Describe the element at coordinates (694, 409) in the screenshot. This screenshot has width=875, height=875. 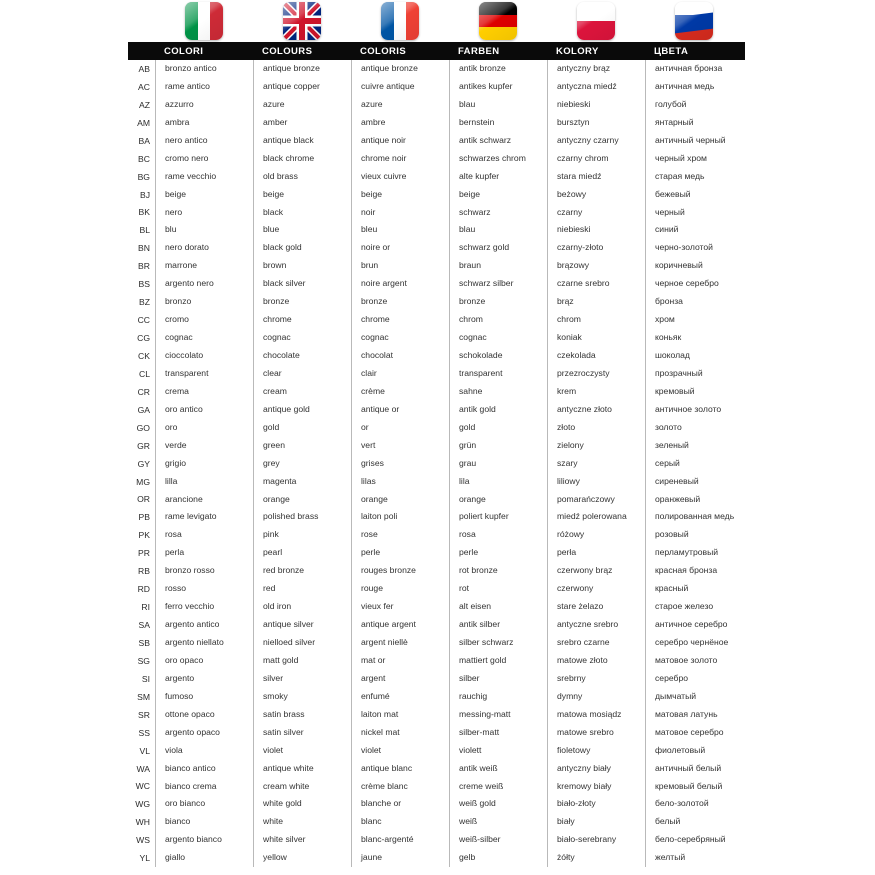
I see `cell-5: античное золото` at that location.